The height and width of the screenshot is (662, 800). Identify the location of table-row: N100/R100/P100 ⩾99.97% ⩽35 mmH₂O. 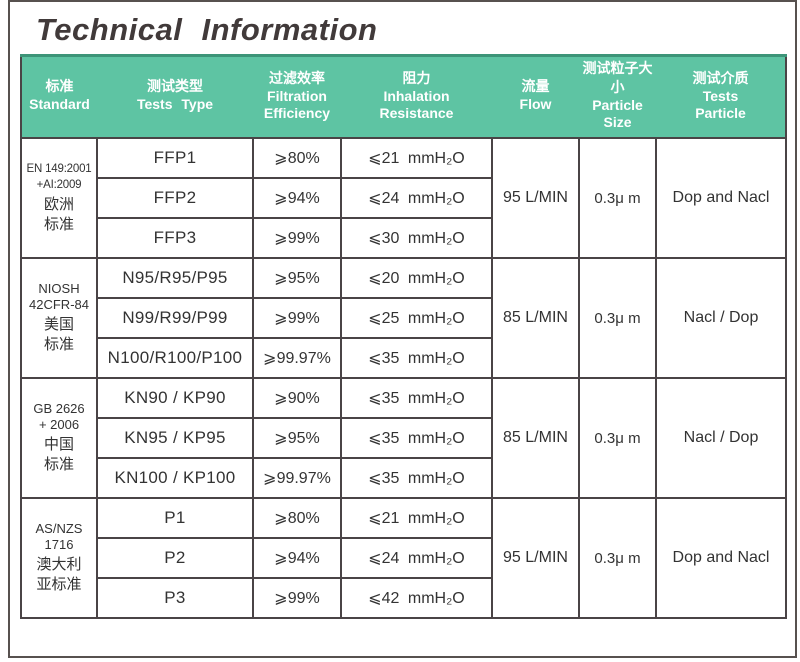
(403, 358).